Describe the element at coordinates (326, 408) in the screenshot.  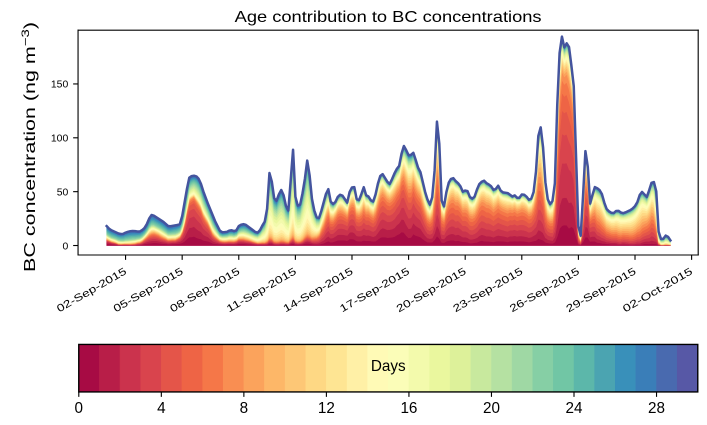
I see `svg-text: 12` at that location.